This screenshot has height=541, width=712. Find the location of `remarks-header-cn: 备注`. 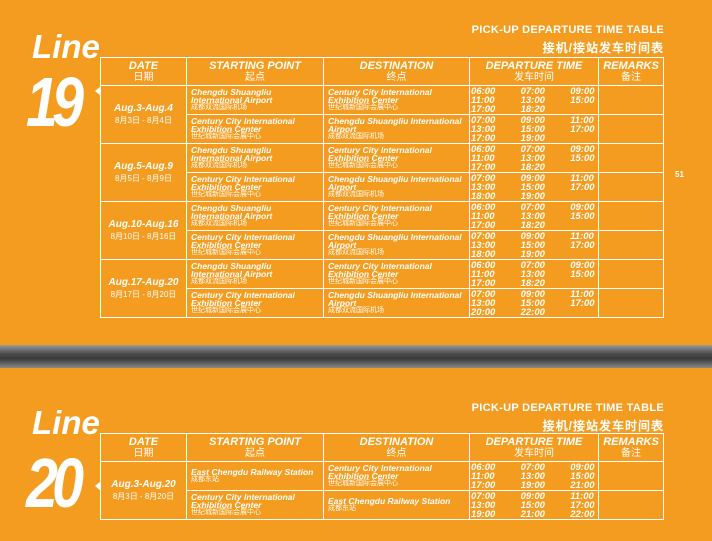

remarks-header-cn: 备注 is located at coordinates (631, 453).